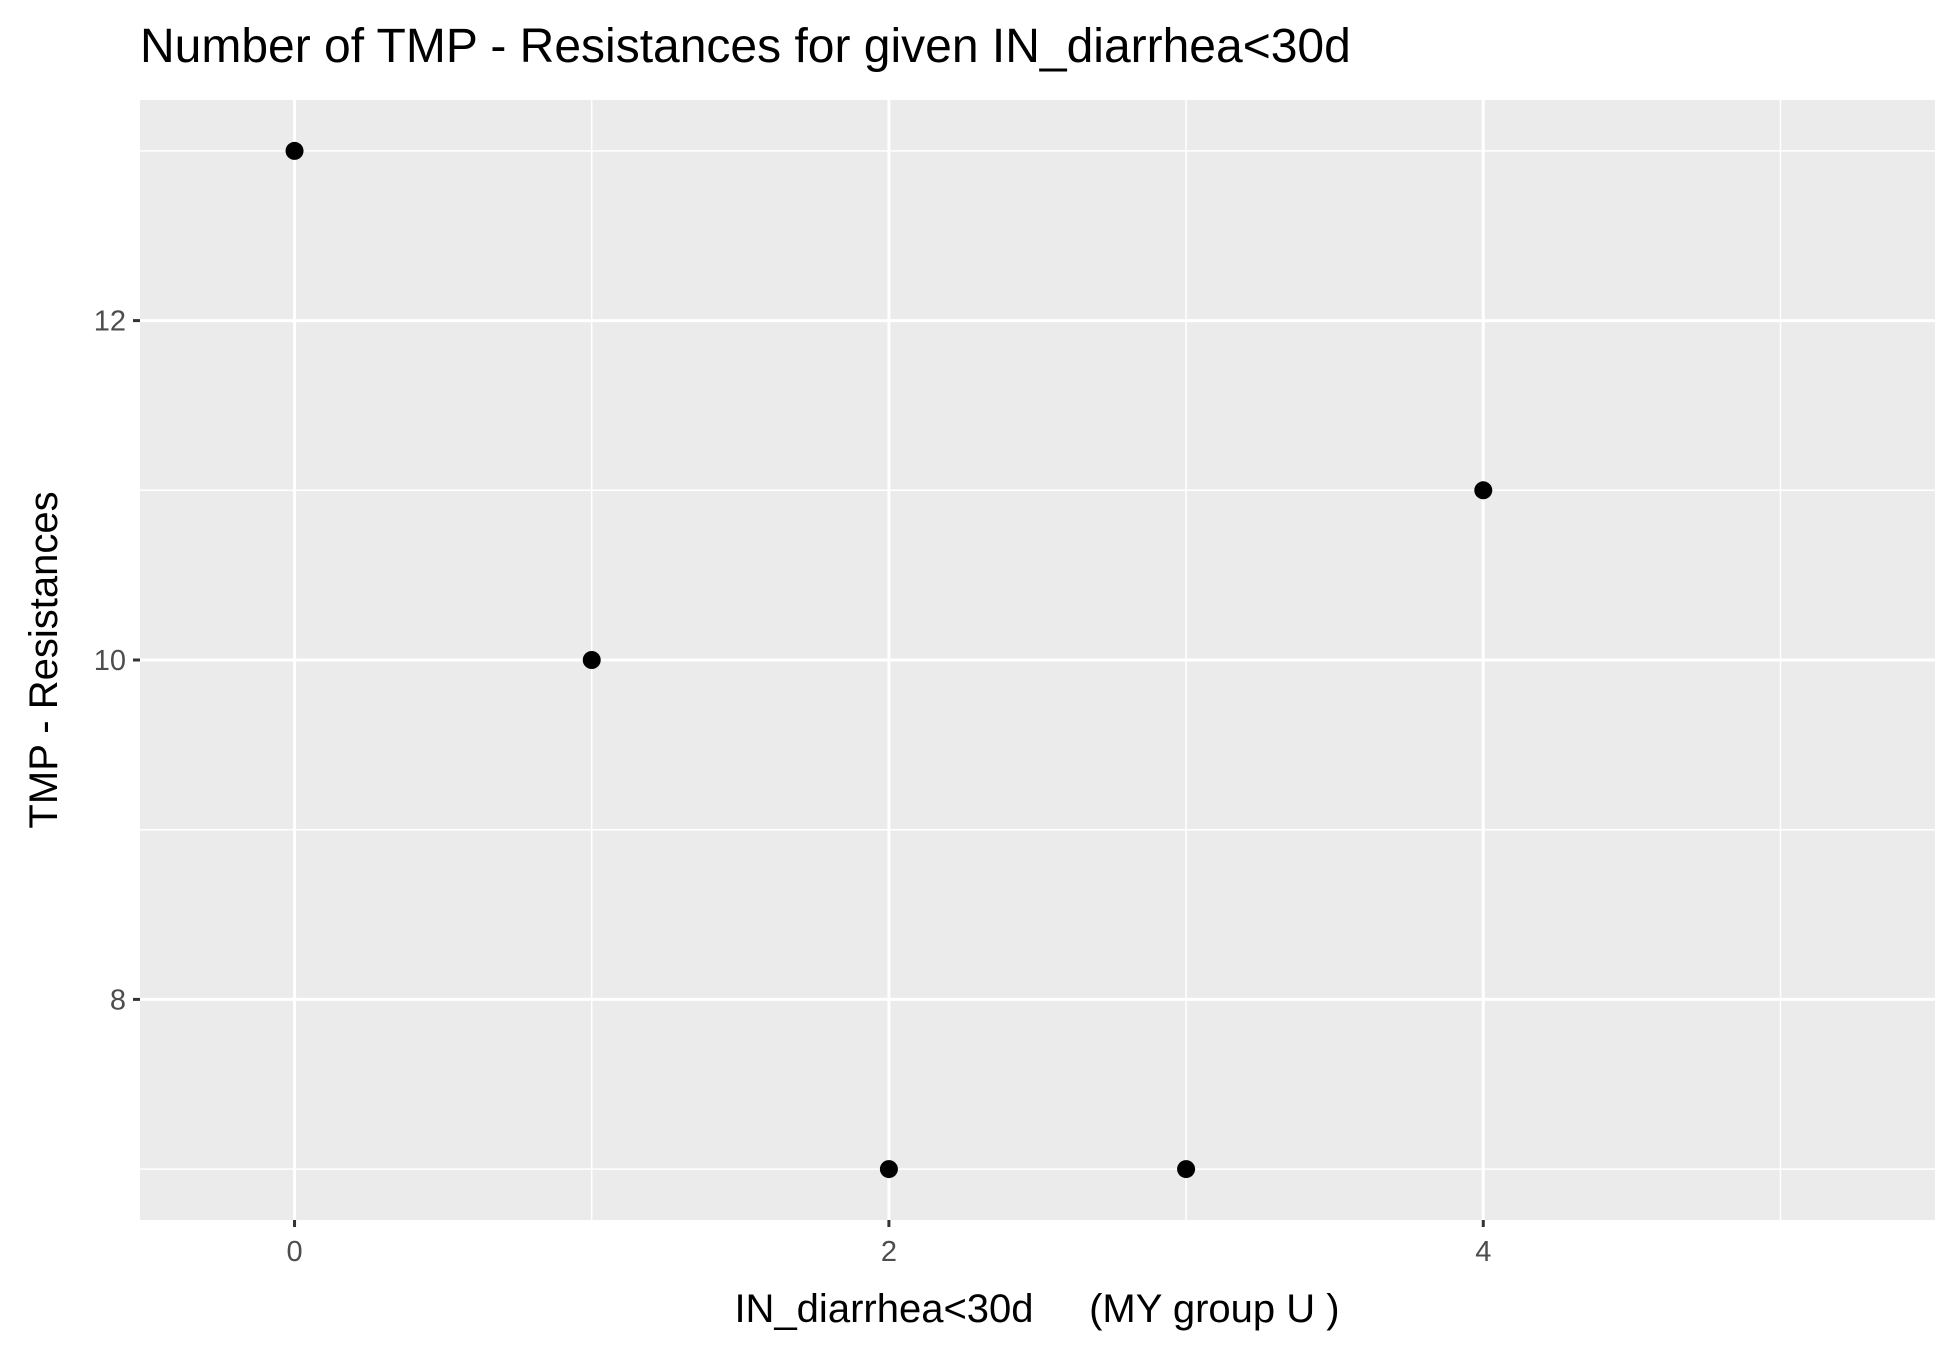 The image size is (1950, 1349). Describe the element at coordinates (889, 1252) in the screenshot. I see `x-tick-label: 2` at that location.